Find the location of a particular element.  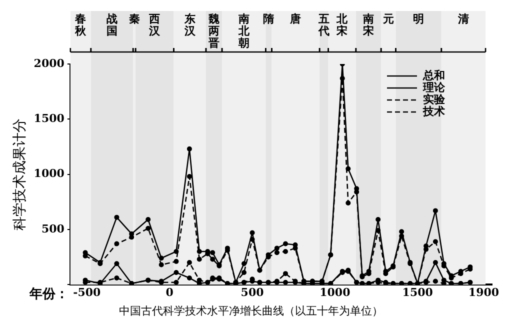

legend-label: 技术 is located at coordinates (433, 111).